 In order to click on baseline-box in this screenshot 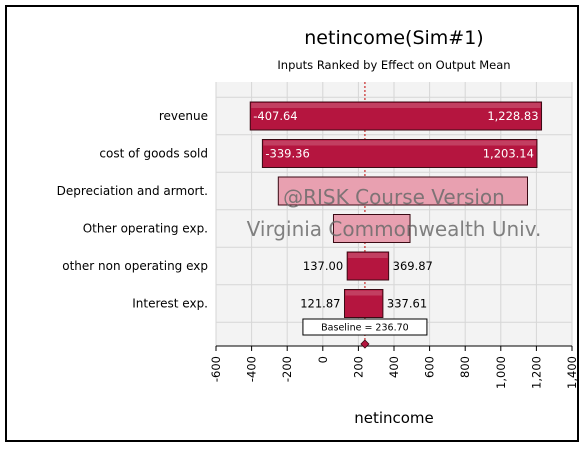, I will do `click(365, 327)`.